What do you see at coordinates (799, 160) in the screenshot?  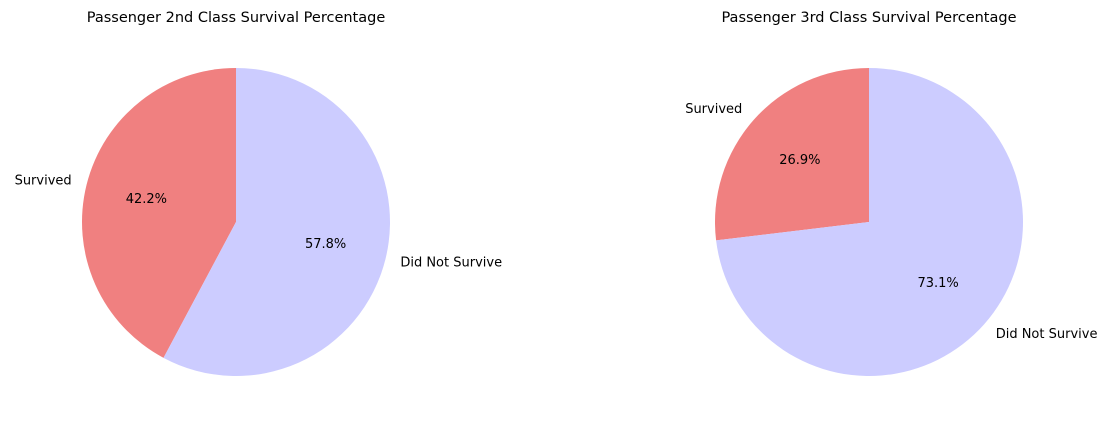 I see `slice-percent-survived: 26.9%` at bounding box center [799, 160].